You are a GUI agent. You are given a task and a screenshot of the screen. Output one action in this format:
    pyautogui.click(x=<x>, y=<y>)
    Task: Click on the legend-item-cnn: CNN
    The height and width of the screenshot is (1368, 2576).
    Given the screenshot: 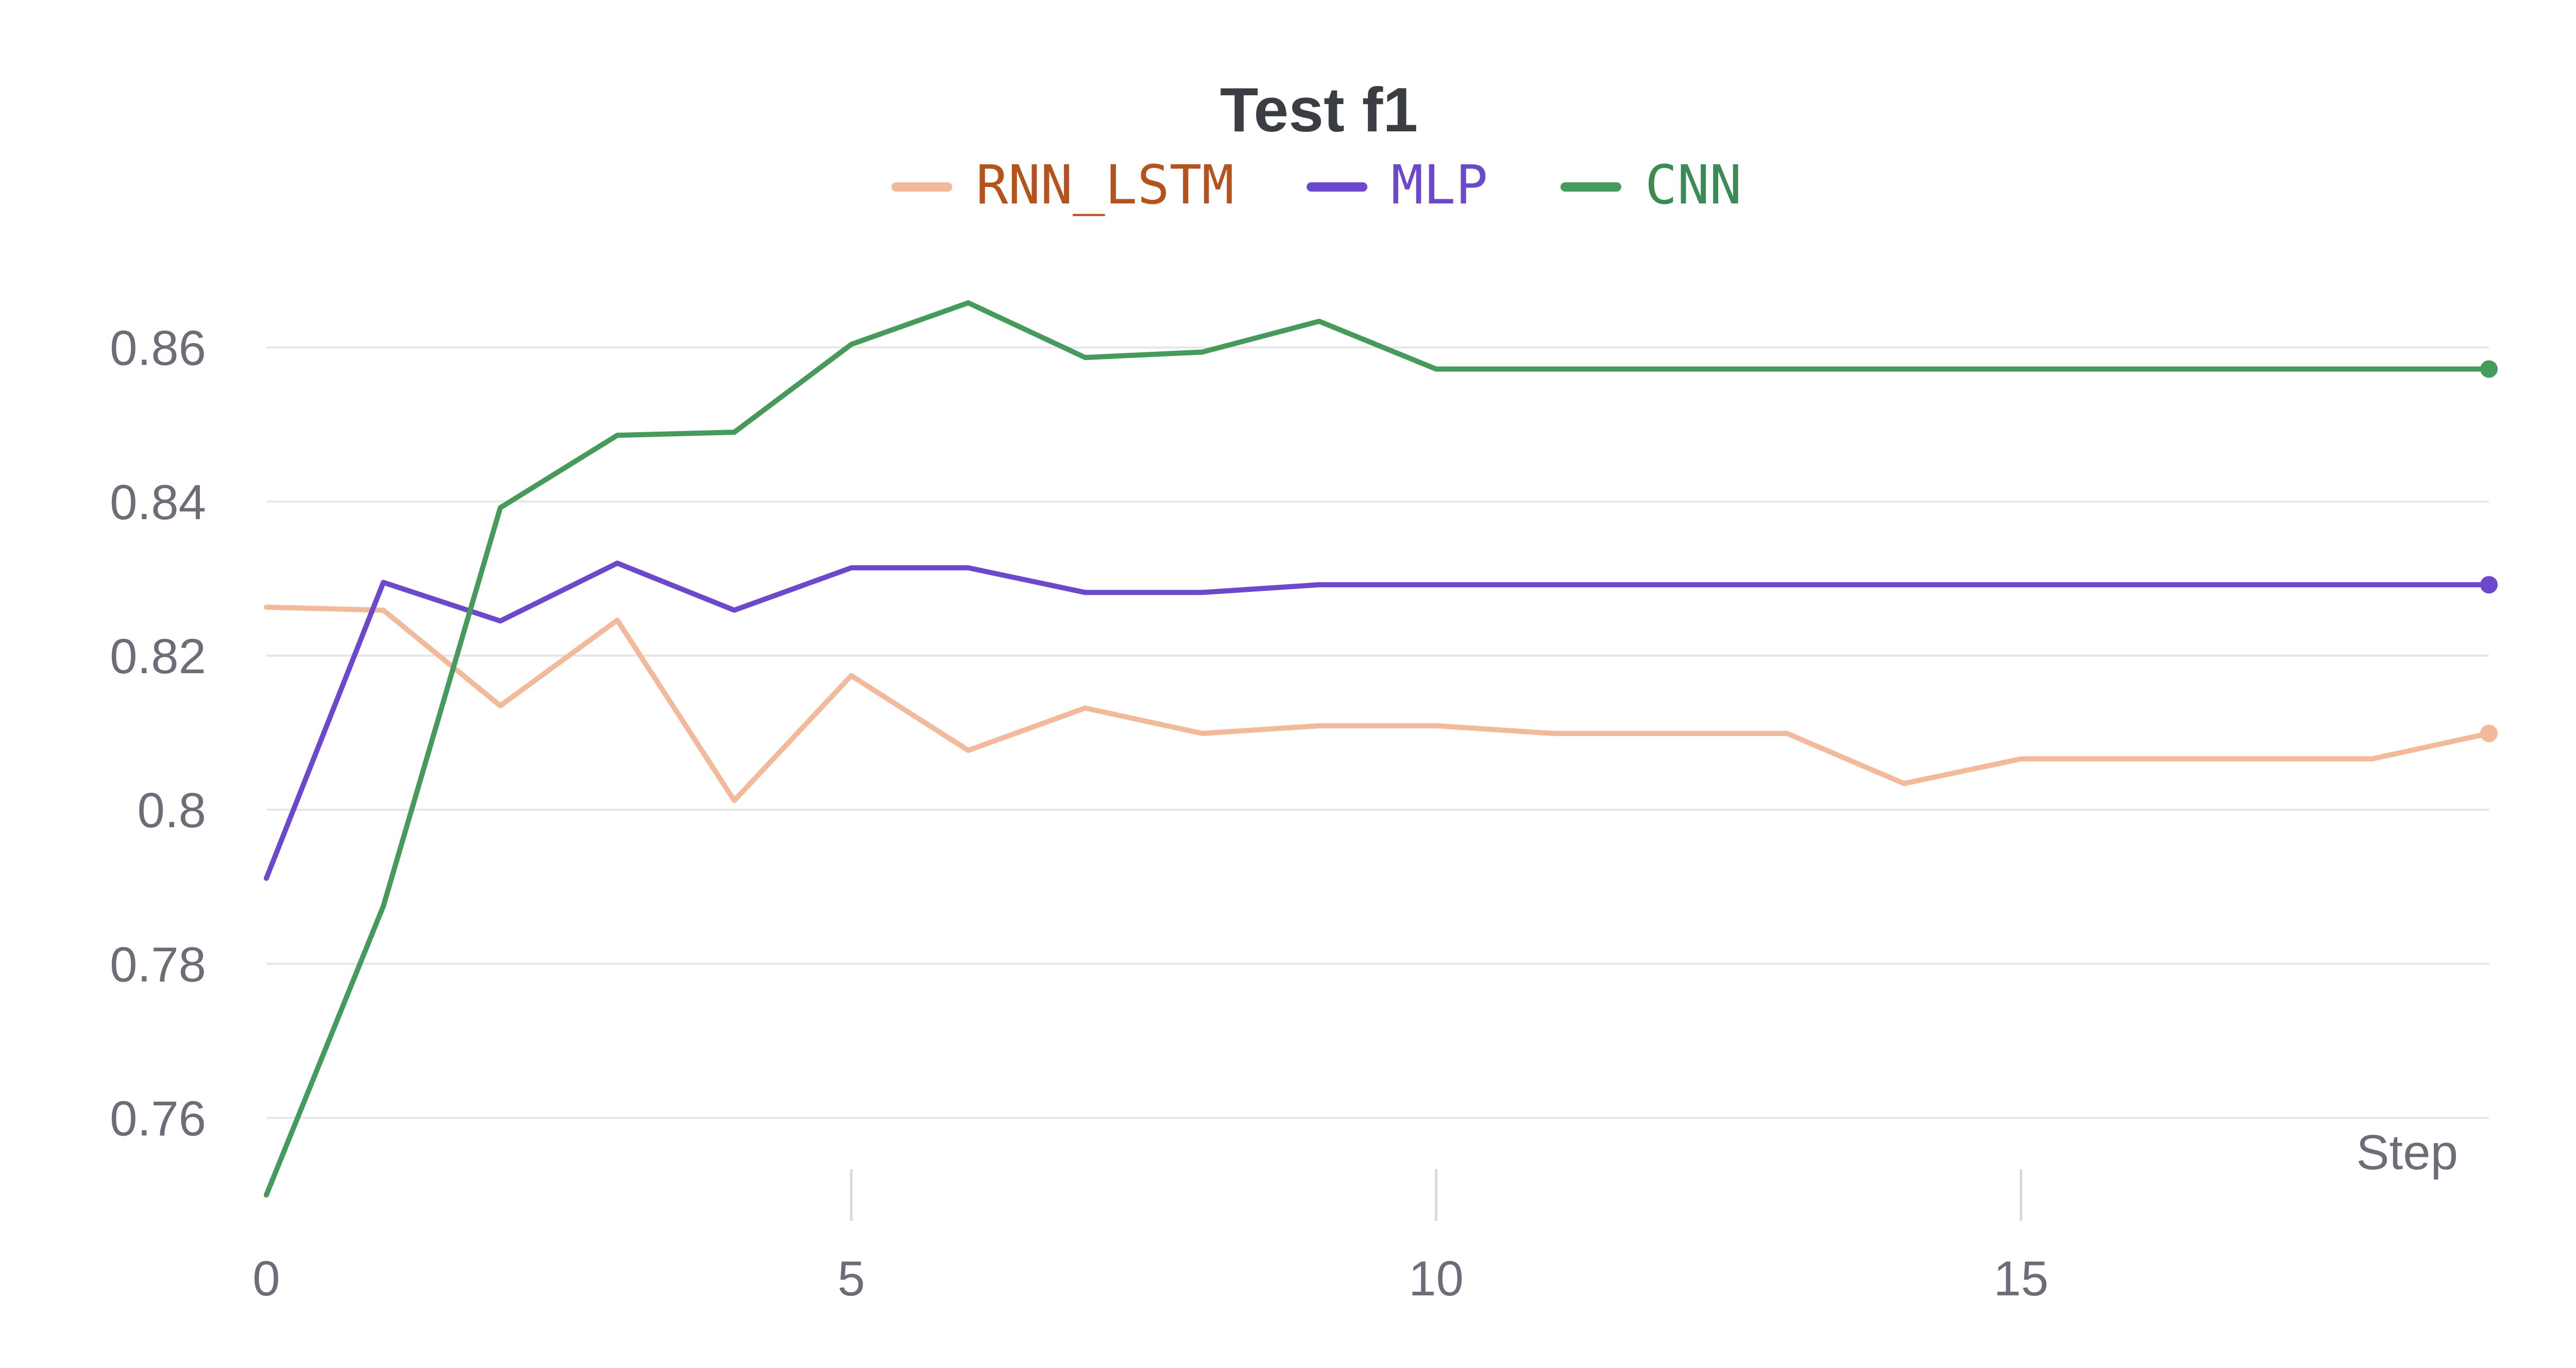 What is the action you would take?
    pyautogui.click(x=1651, y=184)
    